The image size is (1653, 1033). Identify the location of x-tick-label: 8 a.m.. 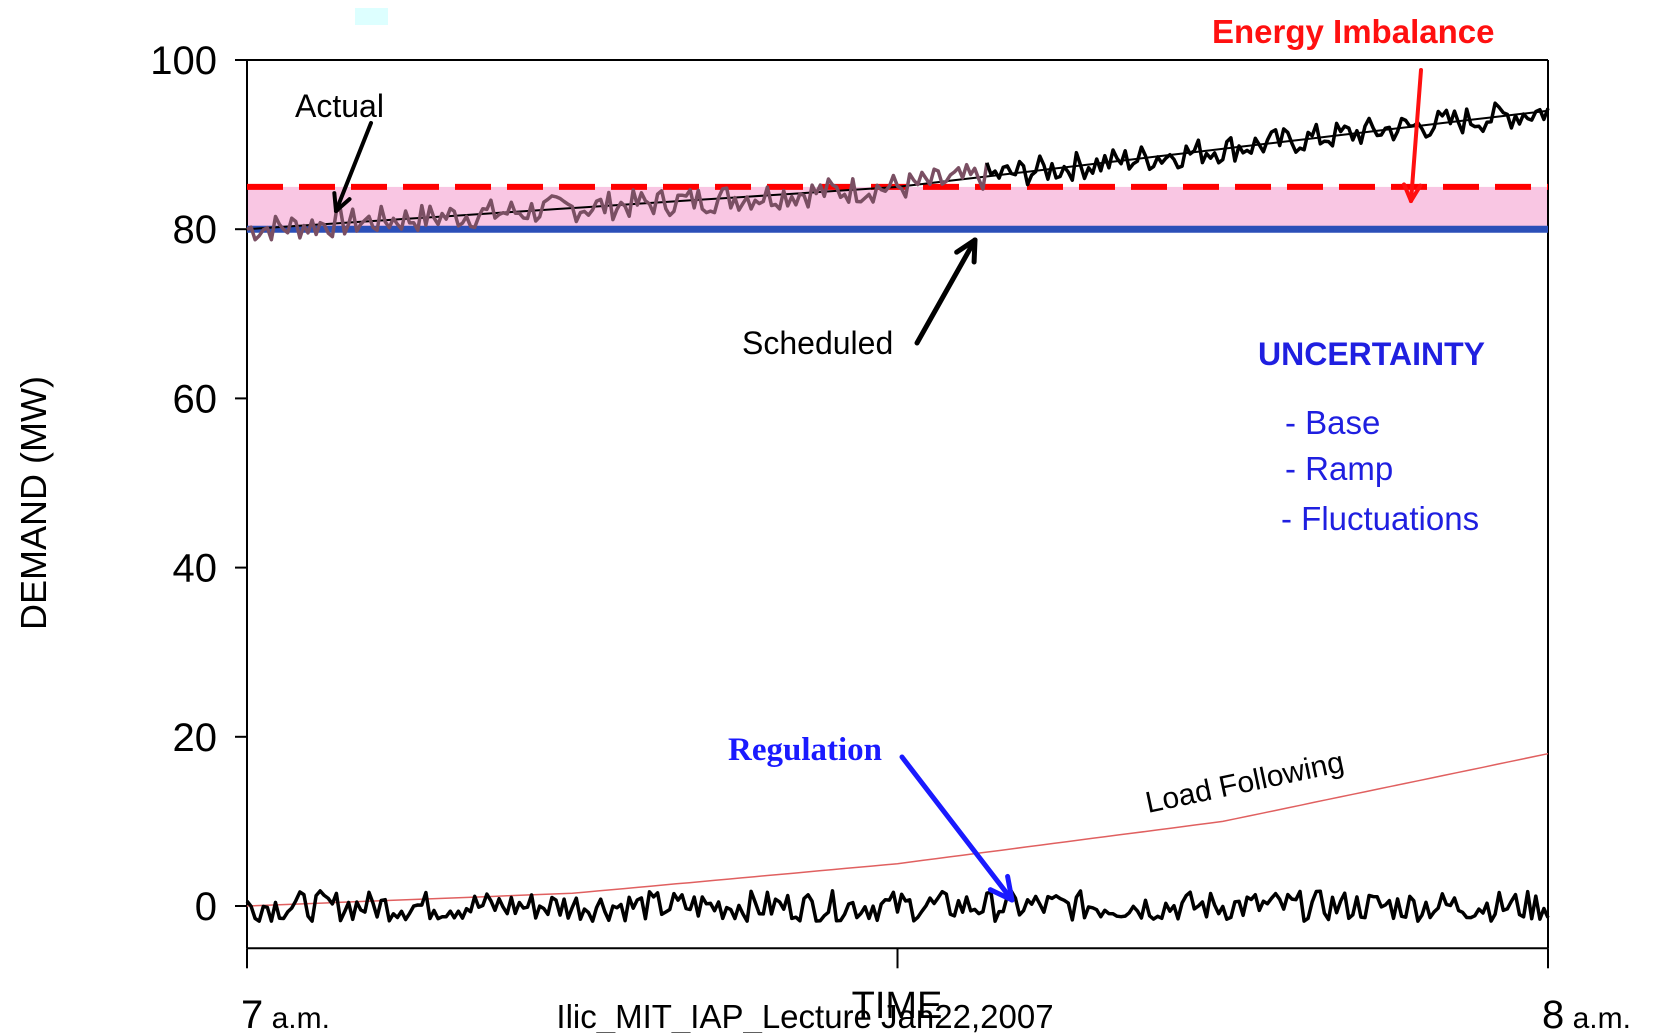
(1586, 1013).